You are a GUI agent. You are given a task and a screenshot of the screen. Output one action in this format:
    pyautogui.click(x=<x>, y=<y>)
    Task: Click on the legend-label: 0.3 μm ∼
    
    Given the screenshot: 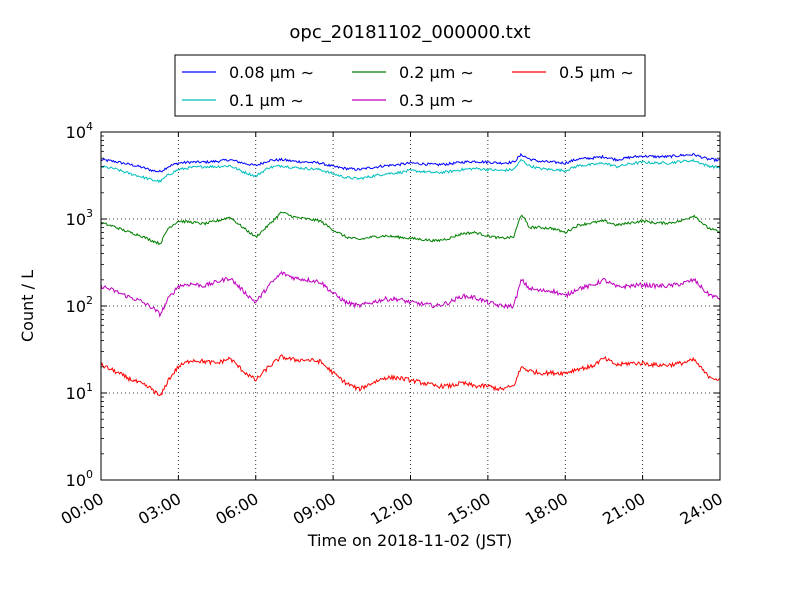 What is the action you would take?
    pyautogui.click(x=436, y=100)
    